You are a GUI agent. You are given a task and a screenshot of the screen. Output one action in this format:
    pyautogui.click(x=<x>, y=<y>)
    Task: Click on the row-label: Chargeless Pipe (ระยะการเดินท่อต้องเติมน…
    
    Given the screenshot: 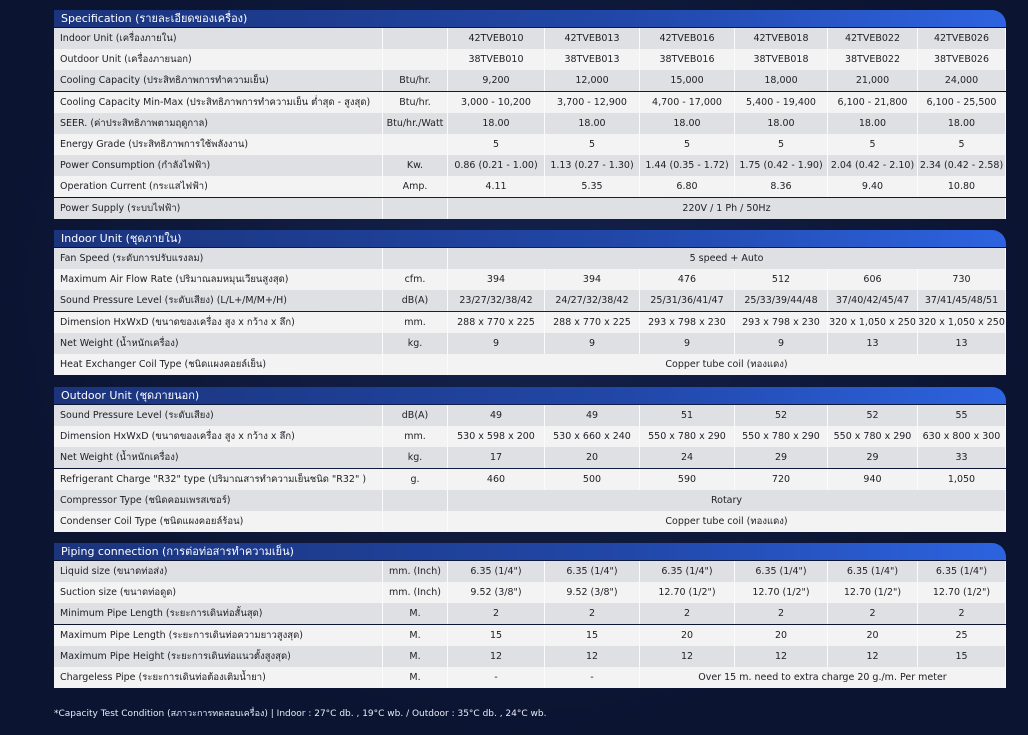 What is the action you would take?
    pyautogui.click(x=218, y=677)
    